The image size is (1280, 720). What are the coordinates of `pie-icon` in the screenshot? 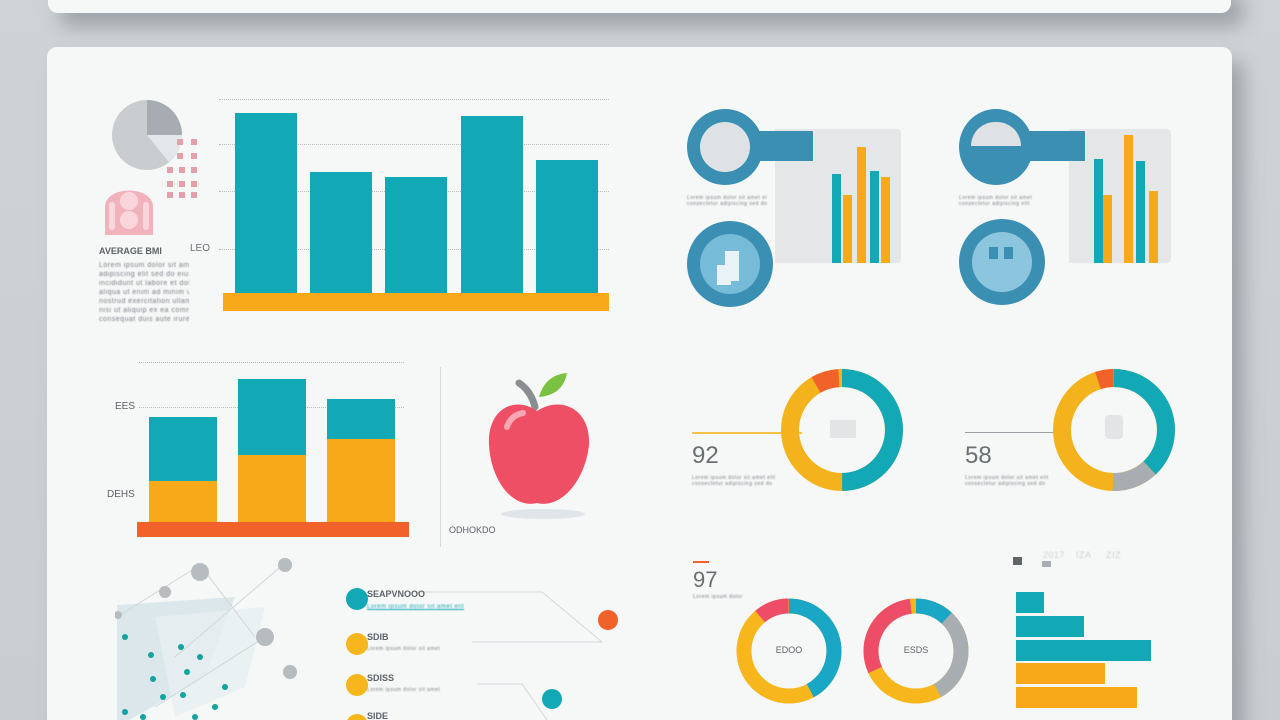 It's located at (149, 135).